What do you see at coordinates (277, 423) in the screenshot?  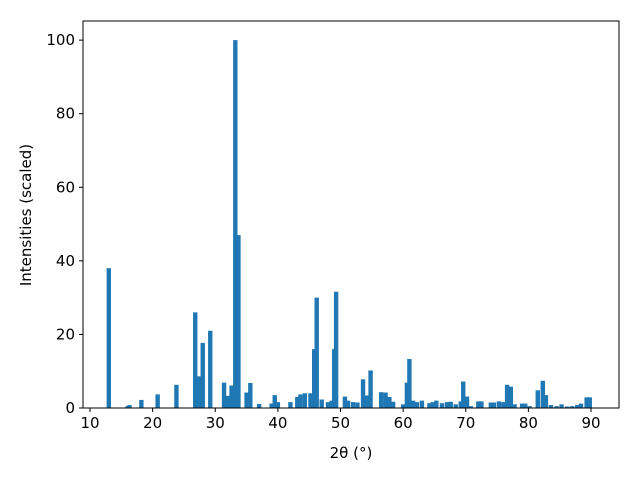 I see `x-tick-label: 40` at bounding box center [277, 423].